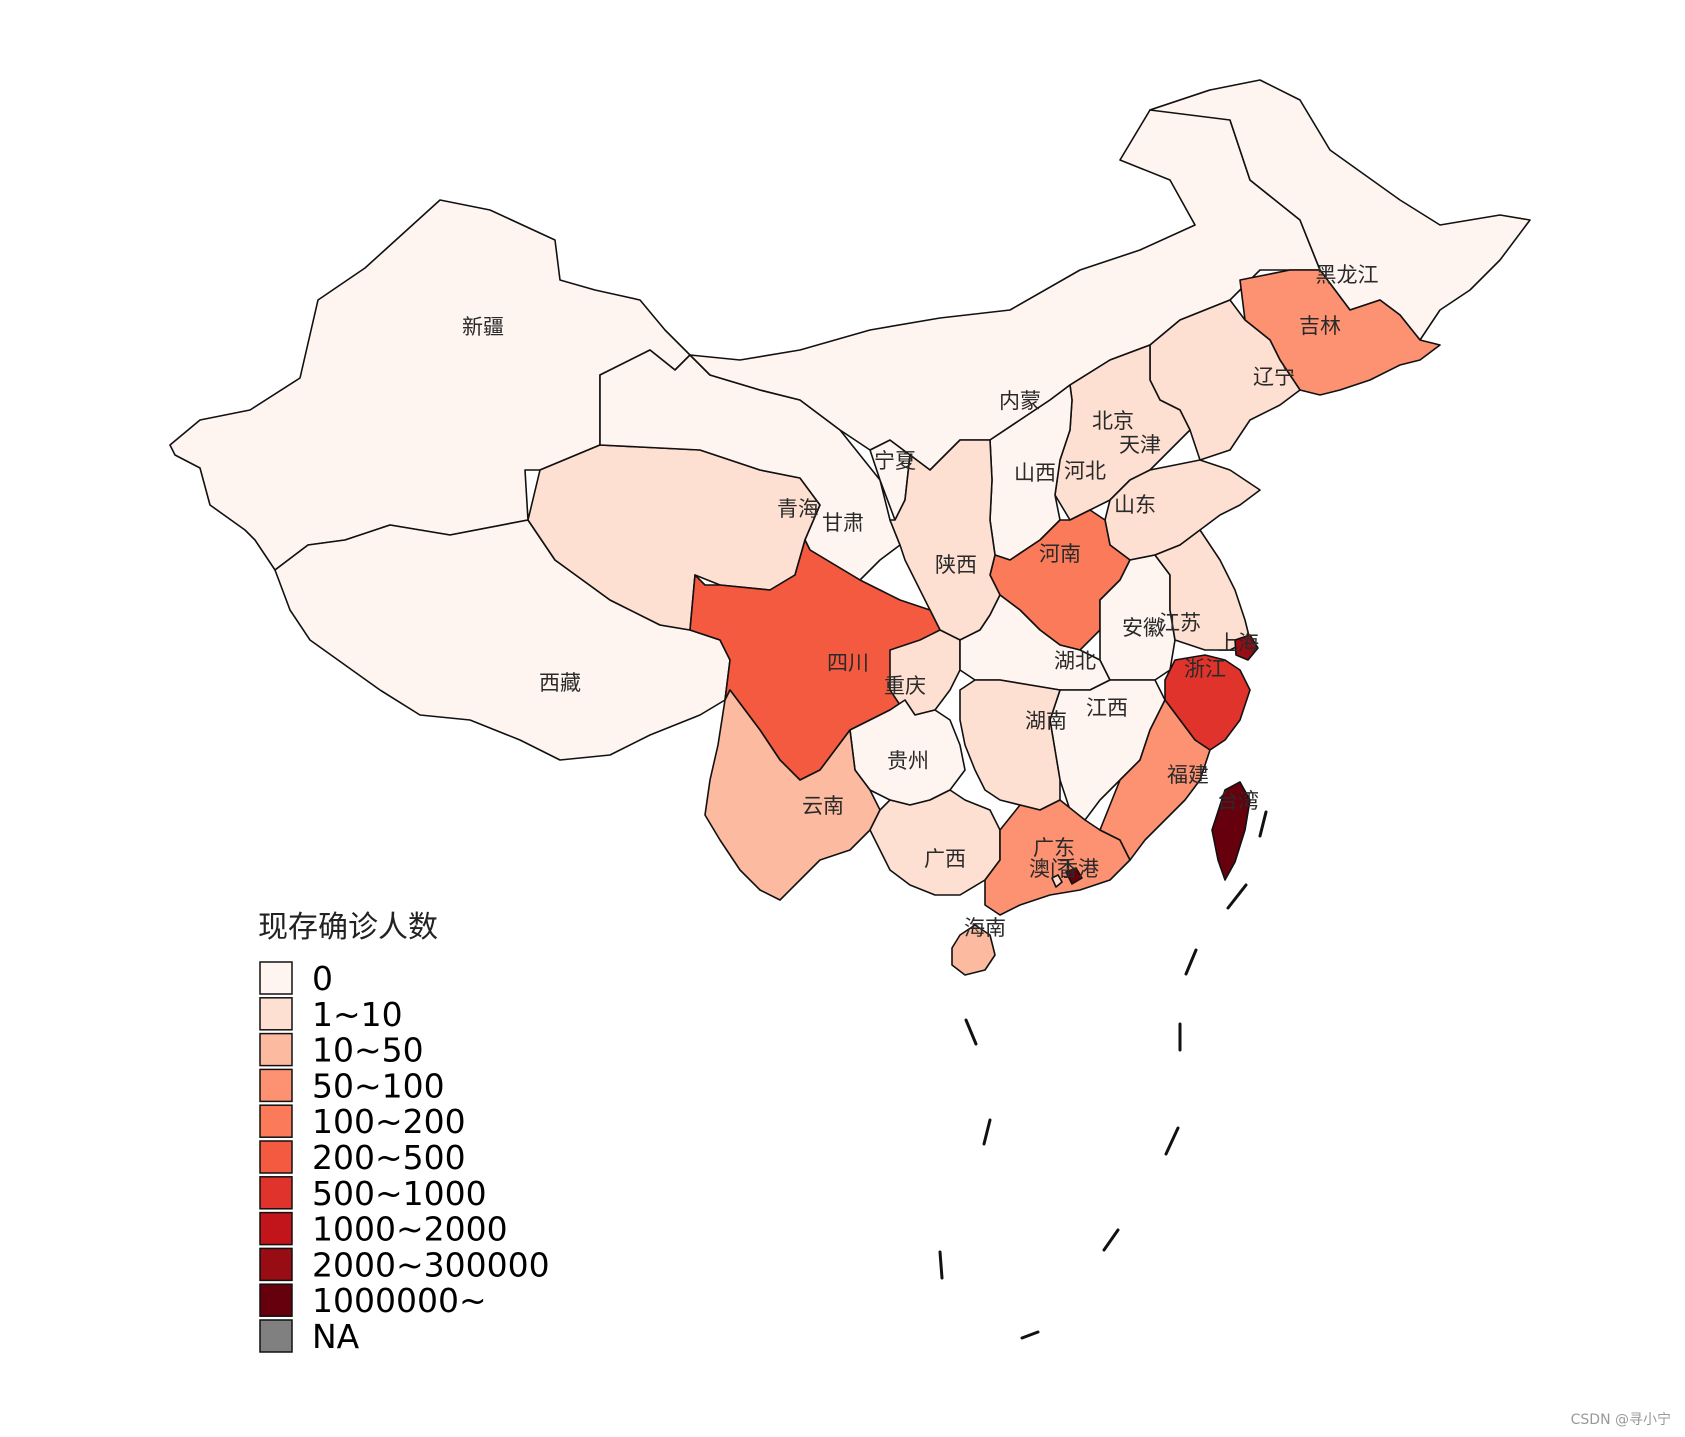 This screenshot has width=1685, height=1437. Describe the element at coordinates (1035, 473) in the screenshot. I see `province-label: 山西` at that location.